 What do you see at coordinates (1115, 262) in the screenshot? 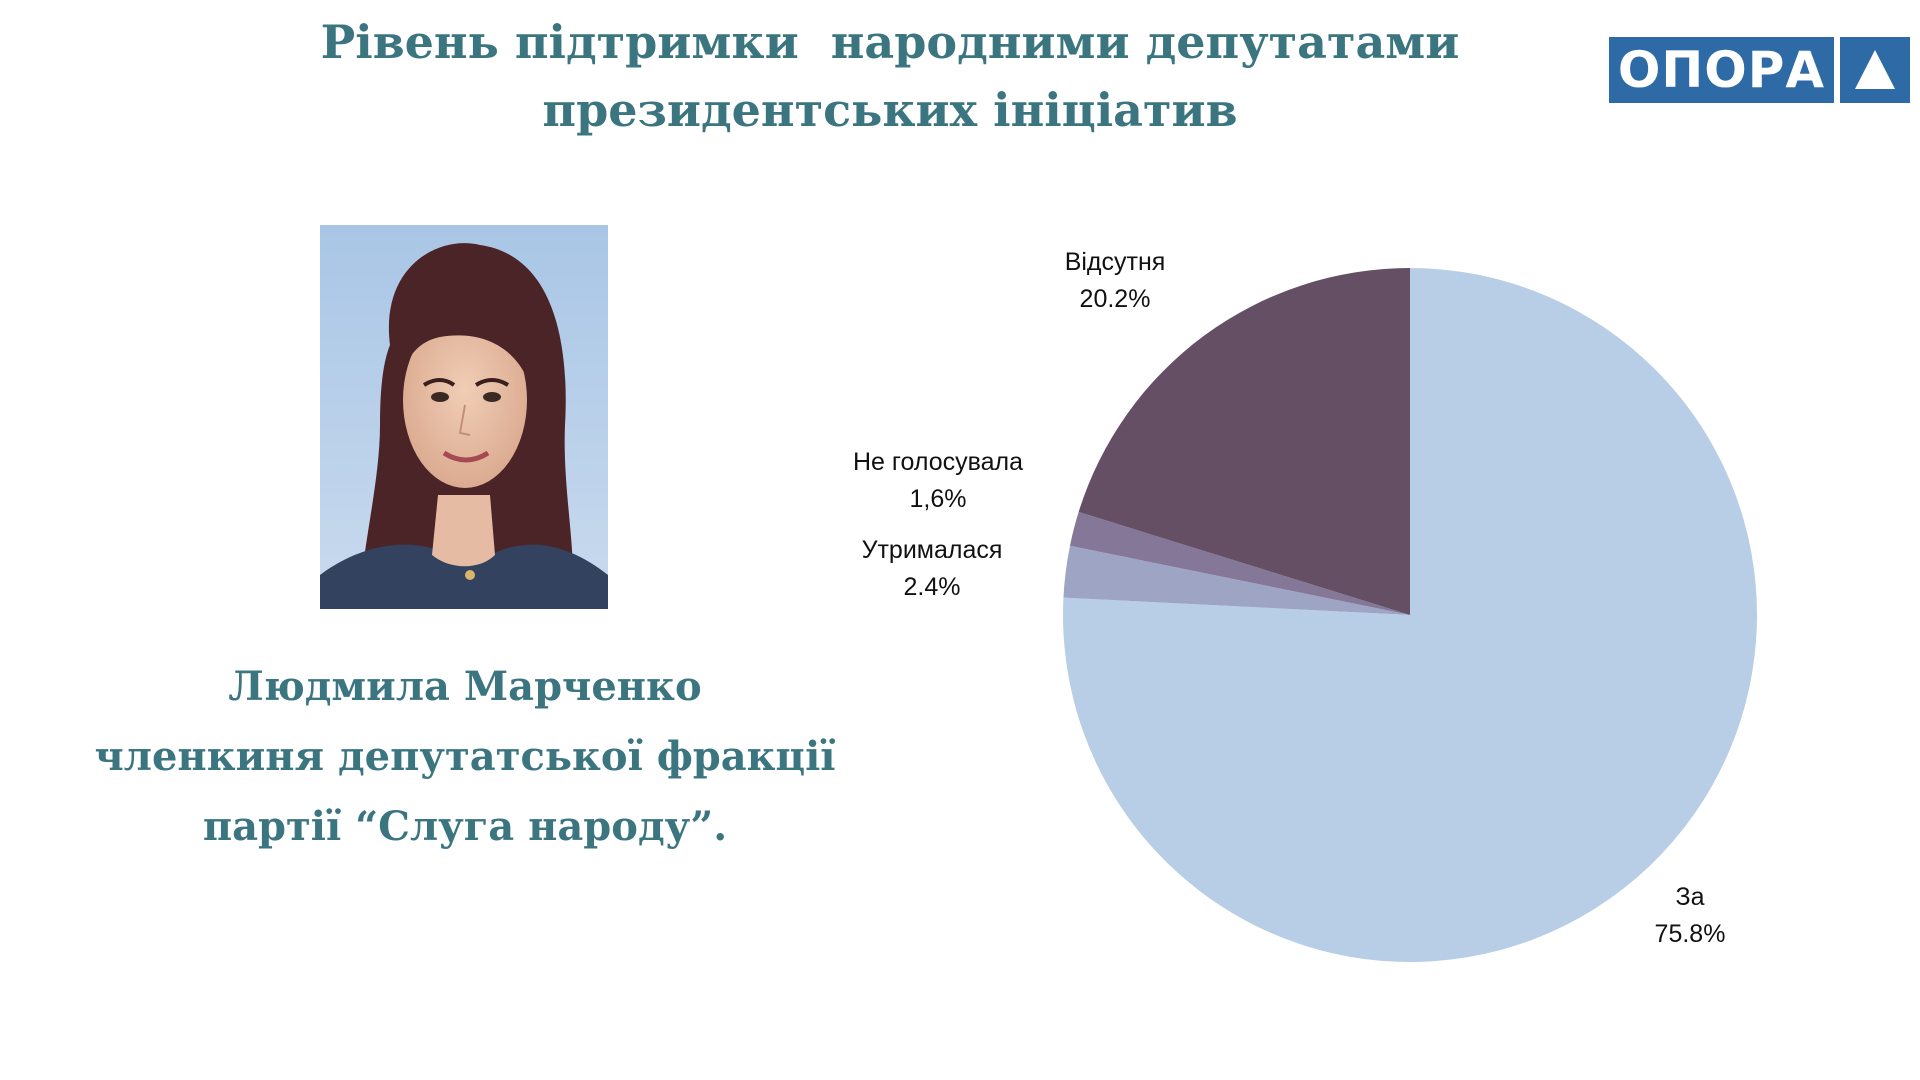
I see `pie-slice-label: Відсутня` at bounding box center [1115, 262].